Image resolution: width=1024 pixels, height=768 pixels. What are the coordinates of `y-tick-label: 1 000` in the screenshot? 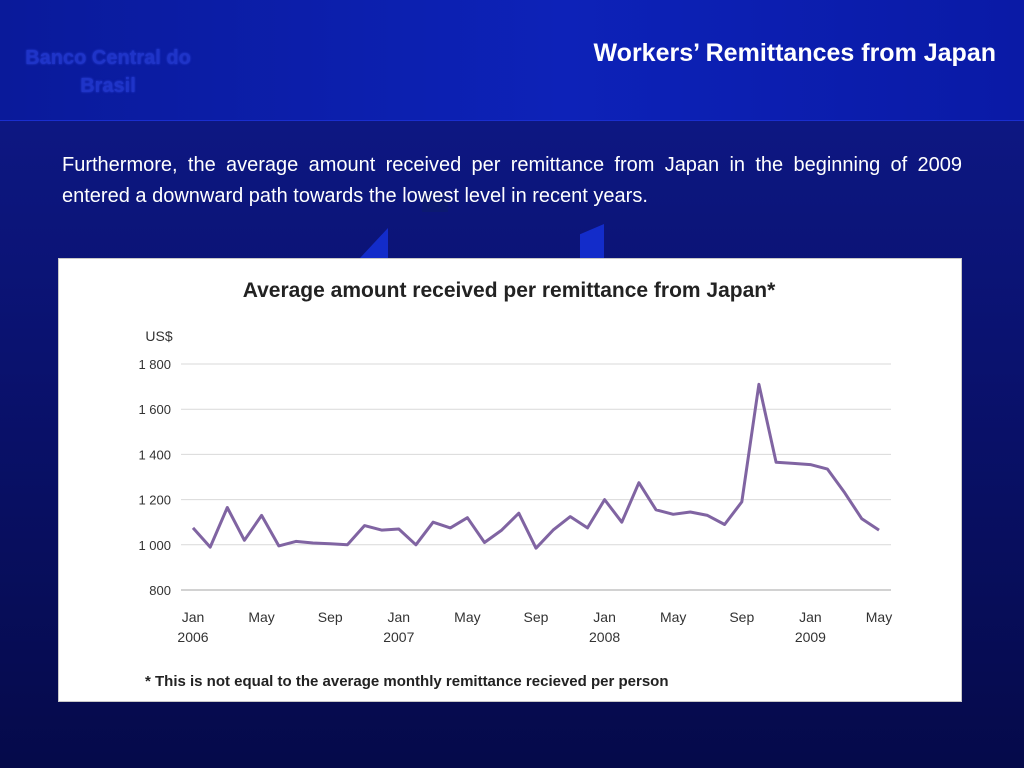 It's located at (154, 545).